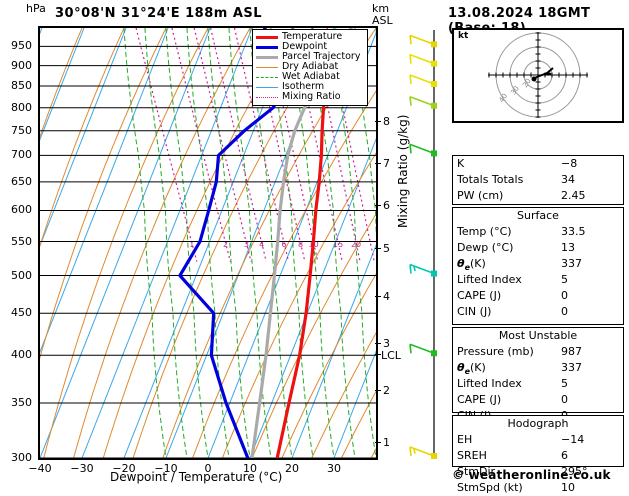  Describe the element at coordinates (476, 471) in the screenshot. I see `table-row-key: StmDir` at that location.